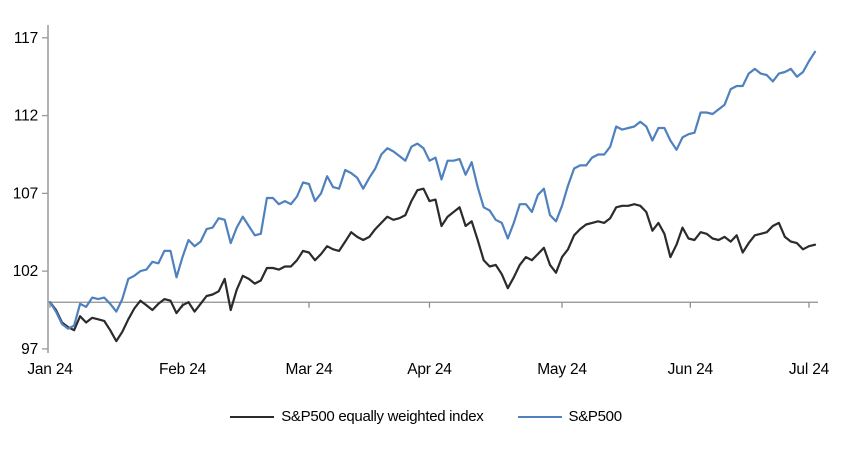 This screenshot has width=852, height=453. I want to click on x-axis-tick-label: Jan 24, so click(50, 369).